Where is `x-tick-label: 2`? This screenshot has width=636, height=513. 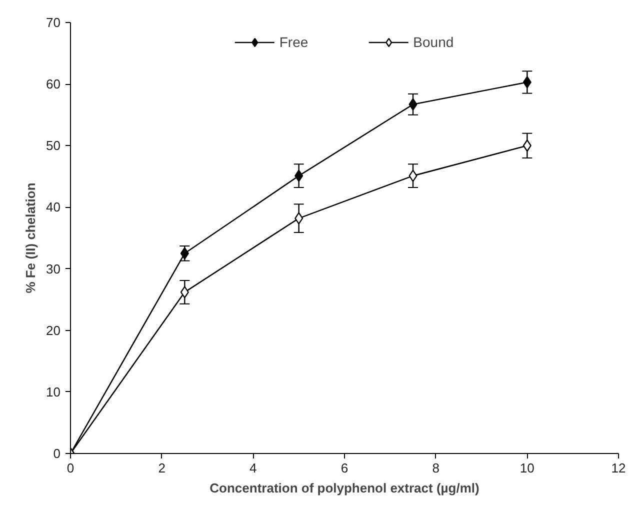 x-tick-label: 2 is located at coordinates (162, 468).